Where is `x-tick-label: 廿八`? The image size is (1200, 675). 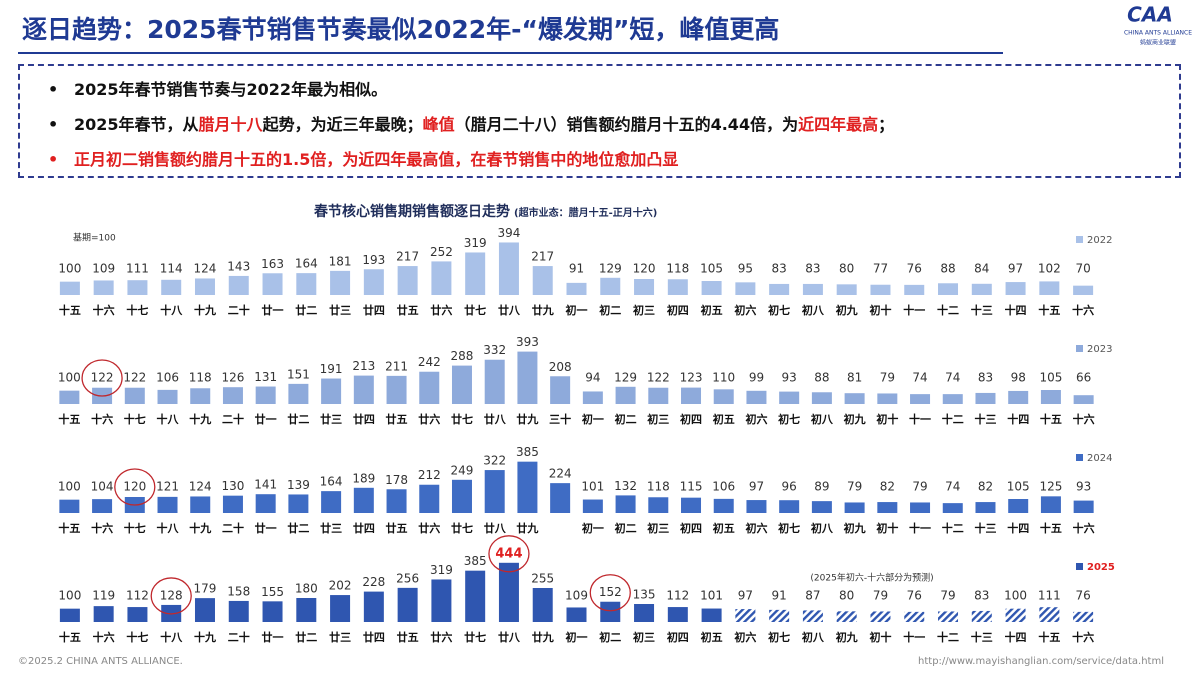 x-tick-label: 廿八 is located at coordinates (495, 419).